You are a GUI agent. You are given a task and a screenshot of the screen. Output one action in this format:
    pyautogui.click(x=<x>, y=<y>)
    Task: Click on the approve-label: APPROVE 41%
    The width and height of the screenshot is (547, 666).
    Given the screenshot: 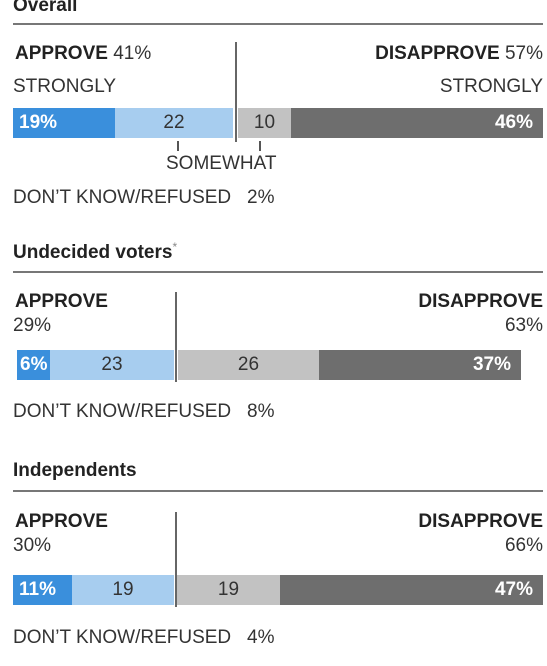 What is the action you would take?
    pyautogui.click(x=83, y=53)
    